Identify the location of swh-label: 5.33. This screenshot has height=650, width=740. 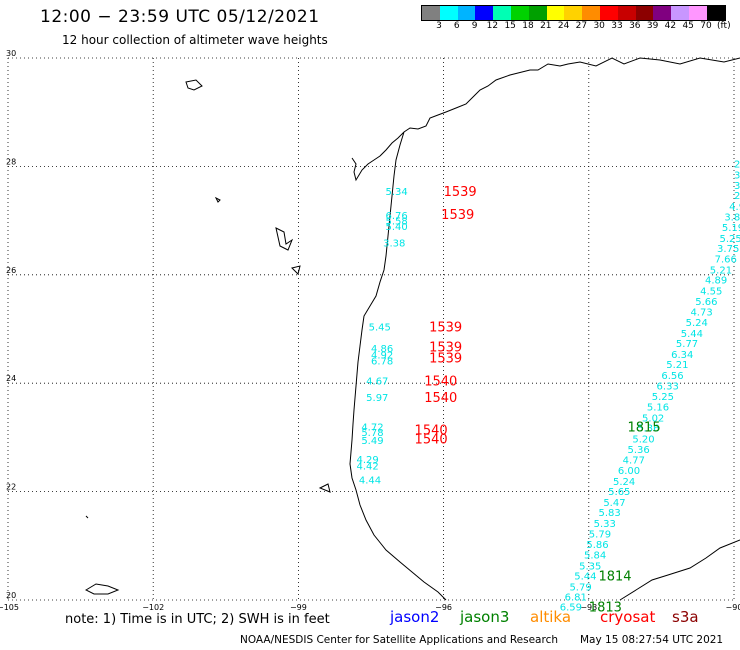
(605, 524).